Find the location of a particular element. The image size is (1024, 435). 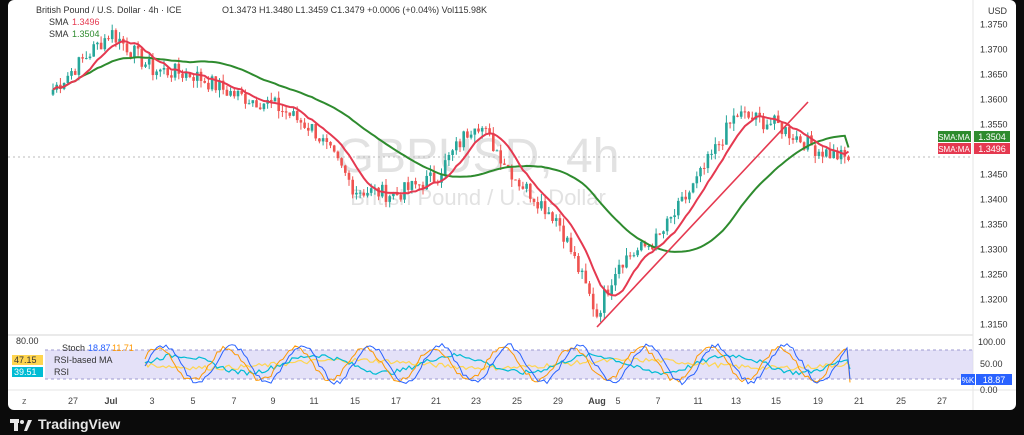

rsi-legend-label: RSI is located at coordinates (61, 372).